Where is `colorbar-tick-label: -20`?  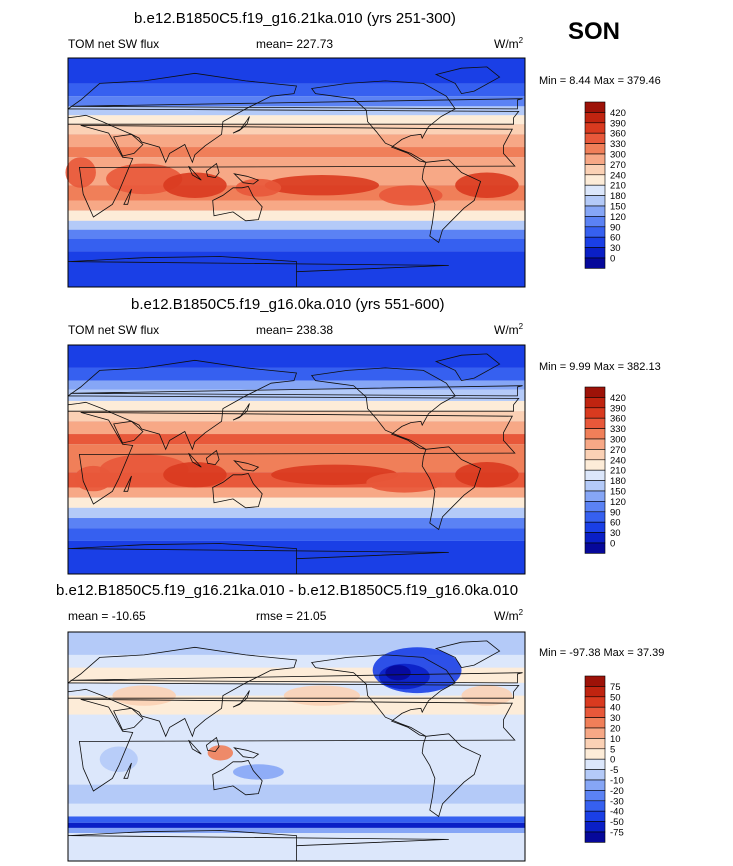 colorbar-tick-label: -20 is located at coordinates (617, 791).